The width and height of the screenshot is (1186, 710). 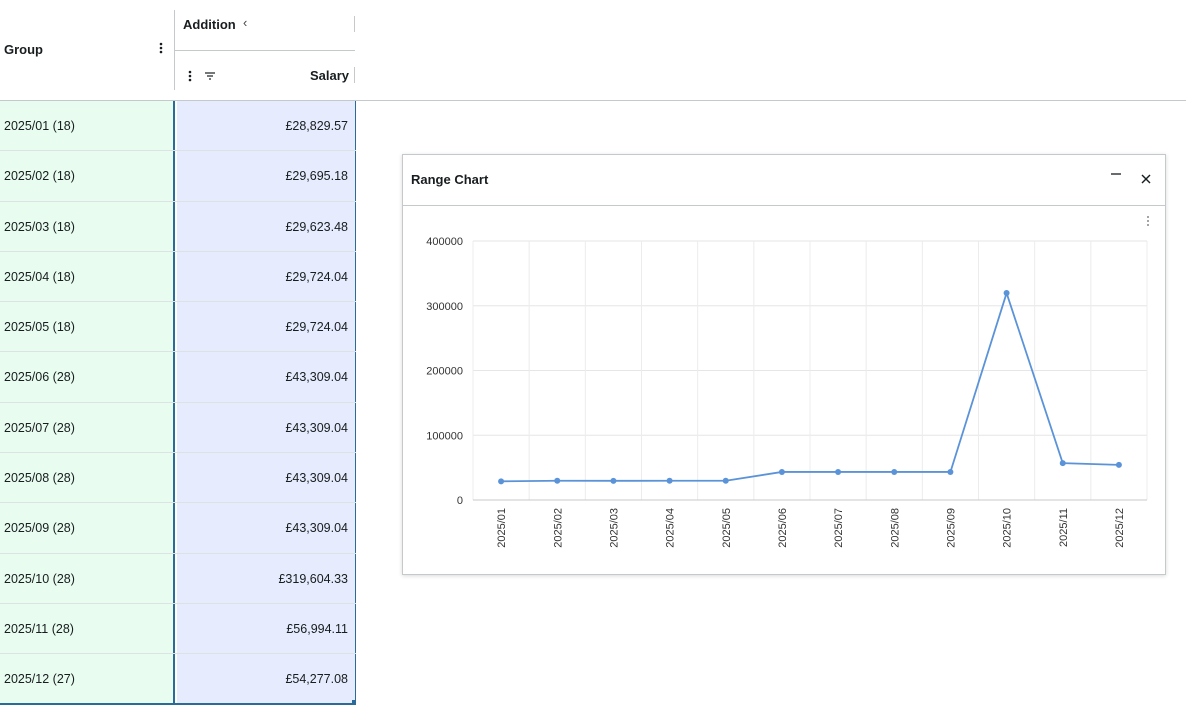 What do you see at coordinates (316, 176) in the screenshot?
I see `salary-cell-text: £29,695.18` at bounding box center [316, 176].